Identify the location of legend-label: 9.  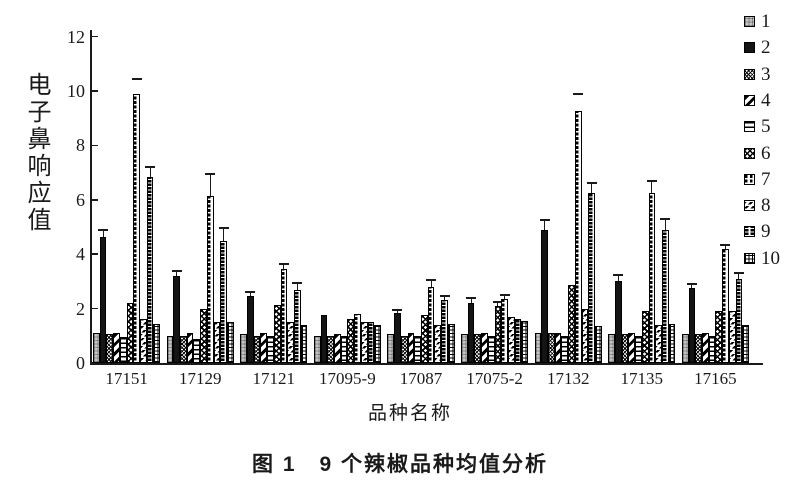
(766, 232).